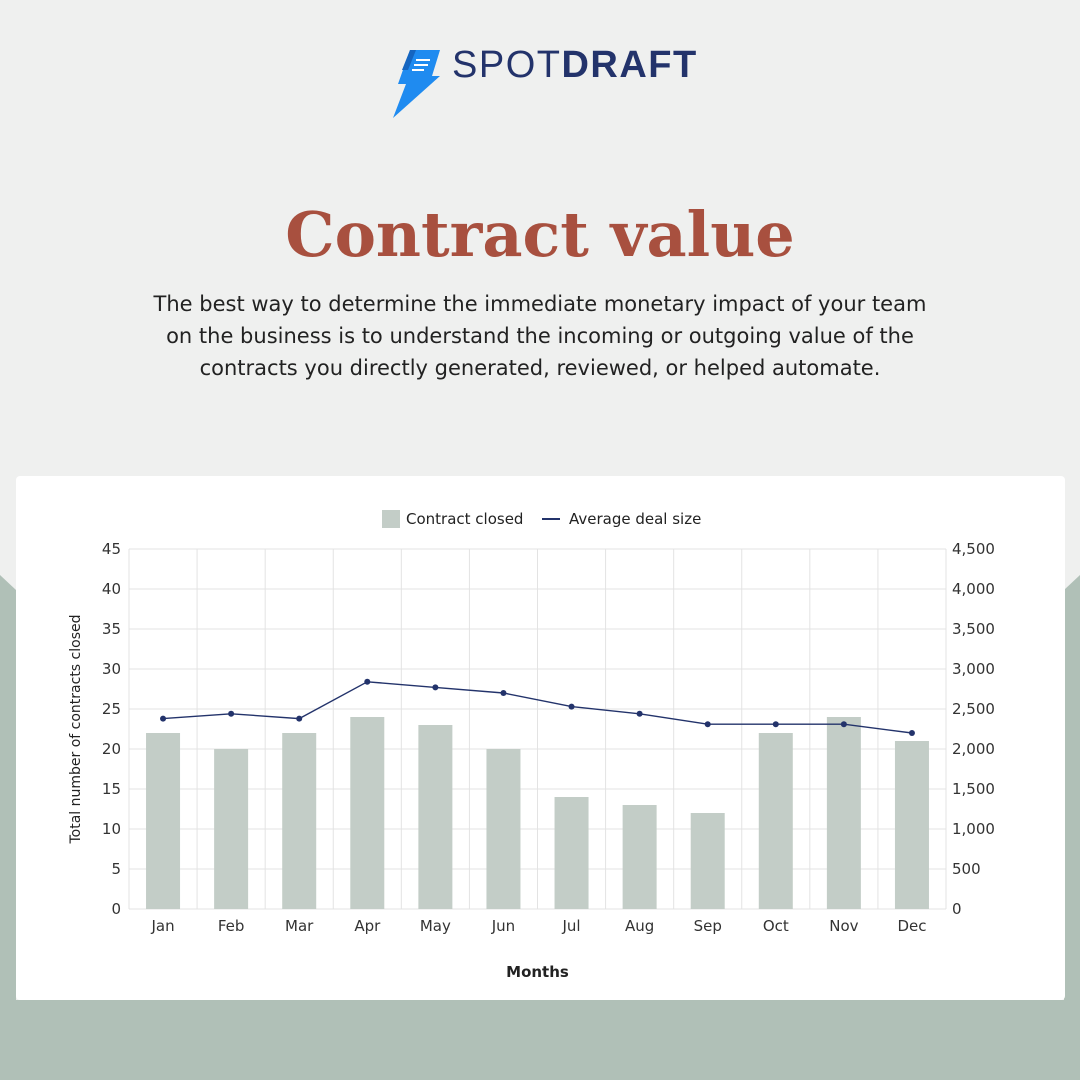 The height and width of the screenshot is (1080, 1080). What do you see at coordinates (911, 825) in the screenshot?
I see `bar-dec` at bounding box center [911, 825].